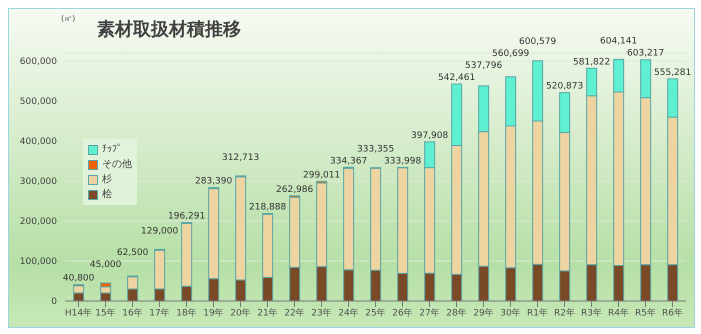 This screenshot has height=334, width=701. What do you see at coordinates (511, 54) in the screenshot?
I see `total-label: 560,699` at bounding box center [511, 54].